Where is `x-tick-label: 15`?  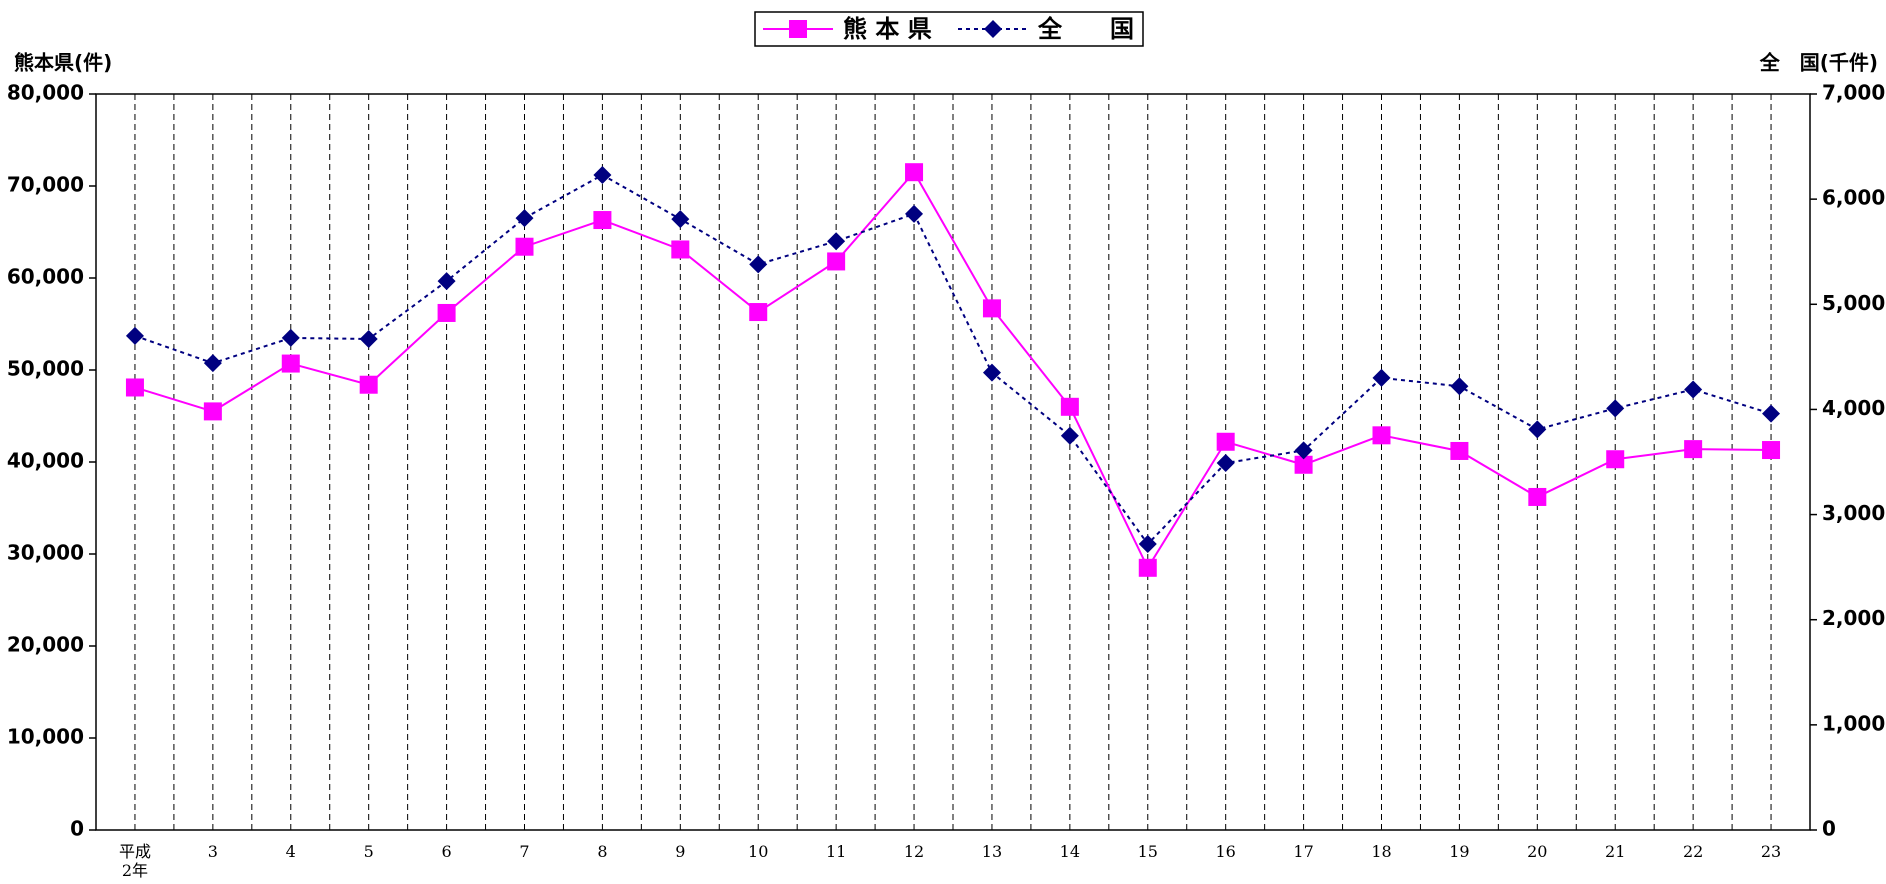 x-tick-label: 15 is located at coordinates (1147, 851).